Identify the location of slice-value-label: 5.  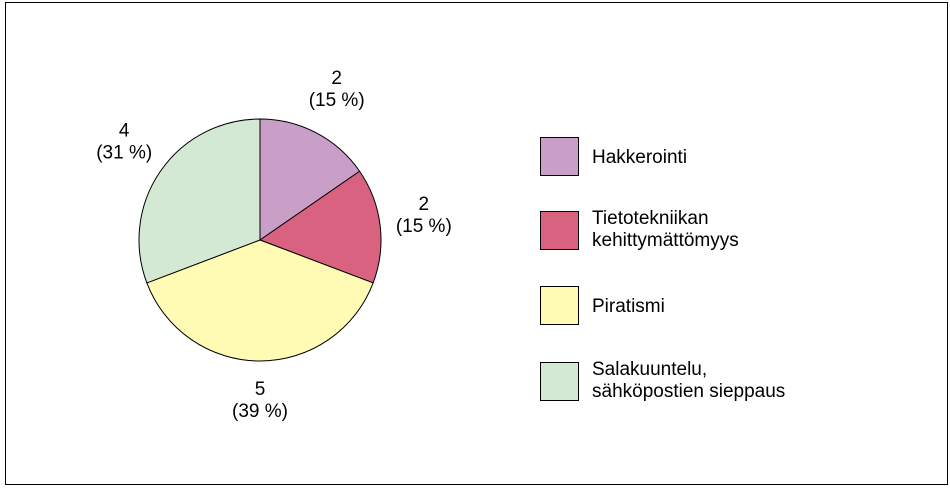
(260, 389).